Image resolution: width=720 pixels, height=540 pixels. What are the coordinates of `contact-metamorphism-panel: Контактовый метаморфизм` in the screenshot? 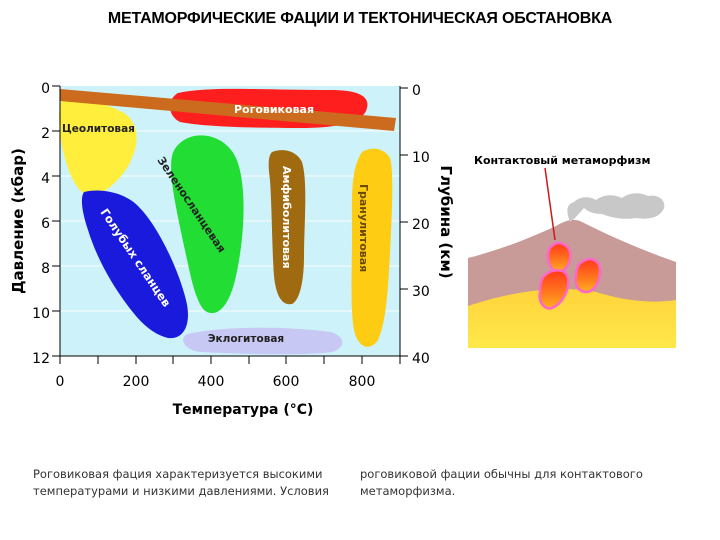 It's located at (572, 251).